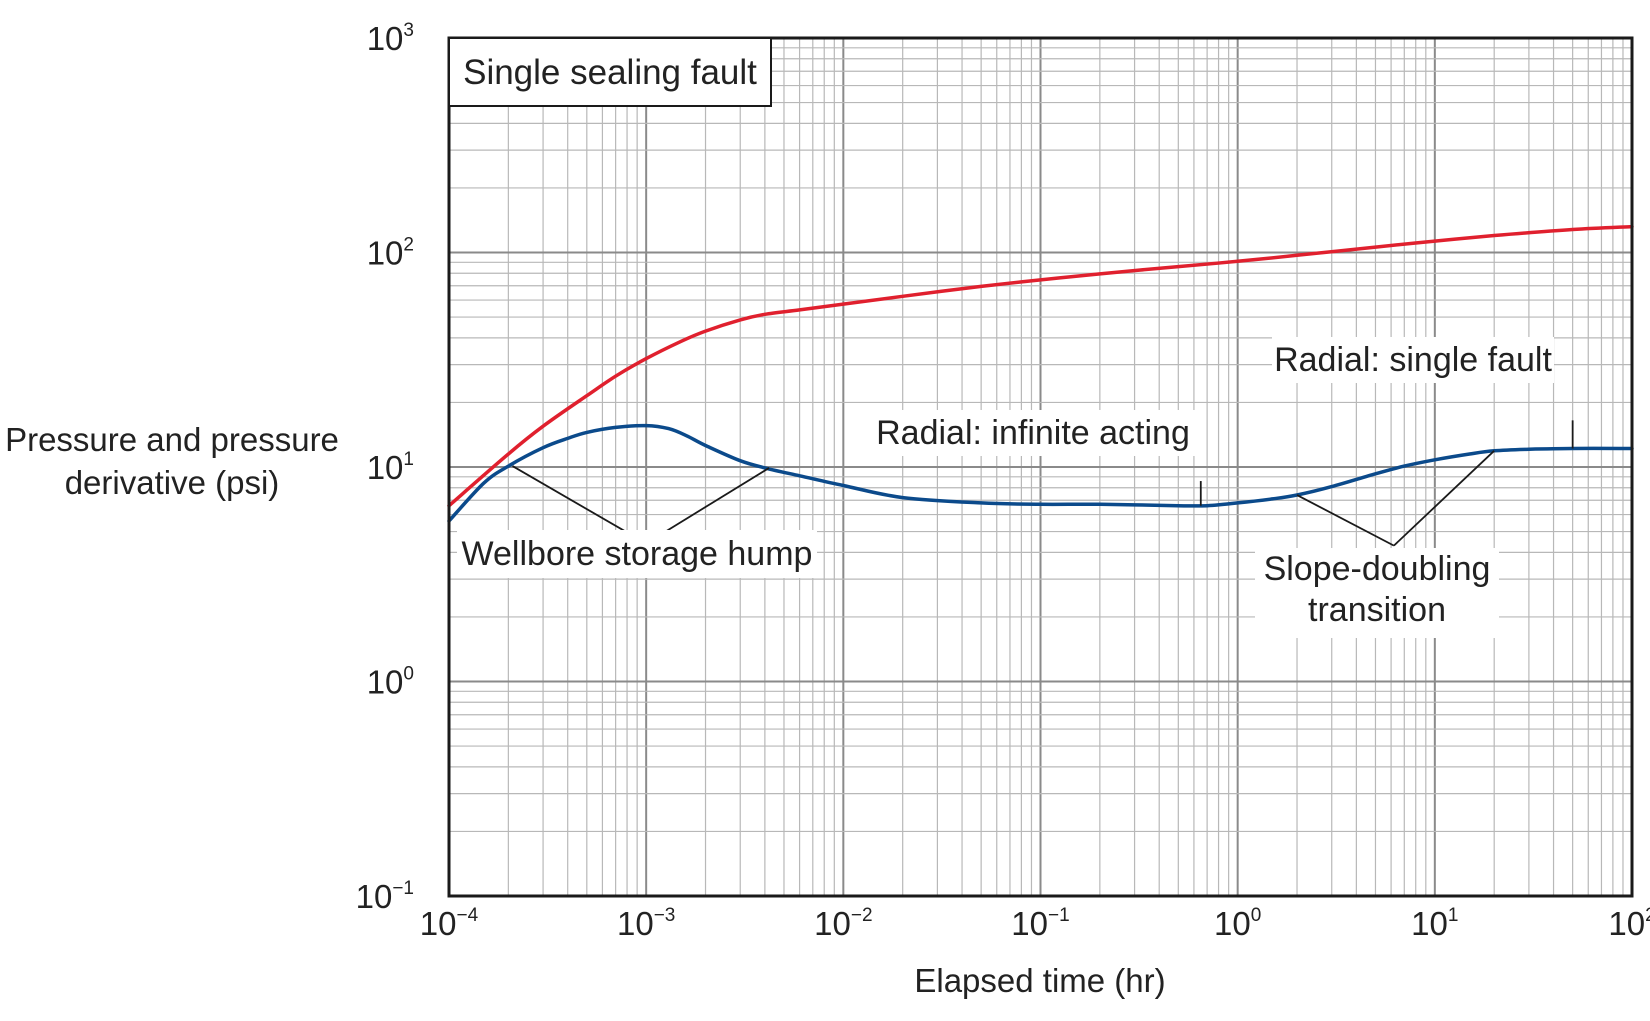 The height and width of the screenshot is (1021, 1650). I want to click on annotation-radial-single-fault: Radial: single fault, so click(1413, 360).